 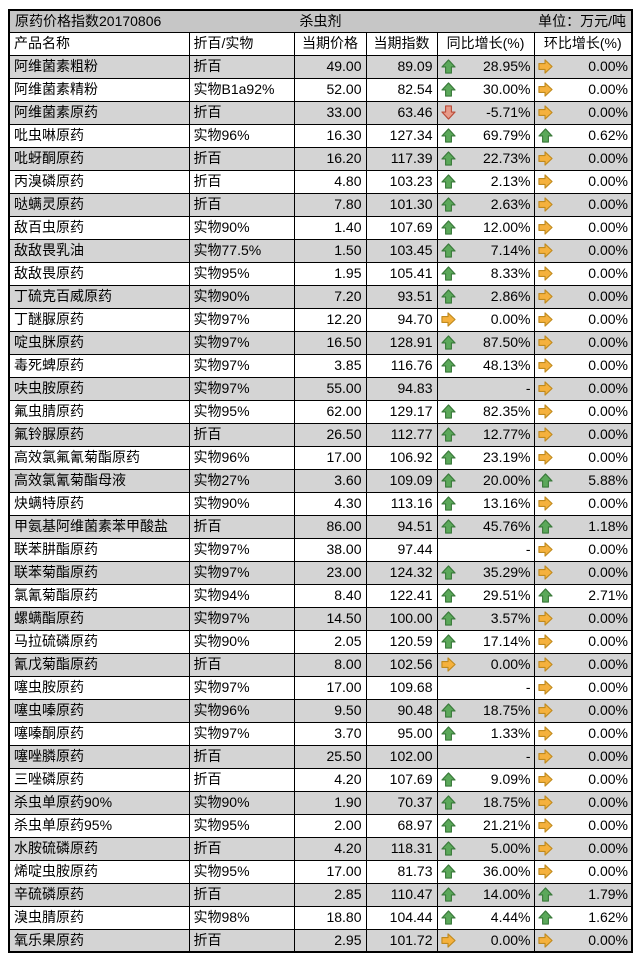 What do you see at coordinates (320, 595) in the screenshot?
I see `table-row: 氯氰菊酯原药 实物94% 8.40 122.41 29.51% 2.71%` at bounding box center [320, 595].